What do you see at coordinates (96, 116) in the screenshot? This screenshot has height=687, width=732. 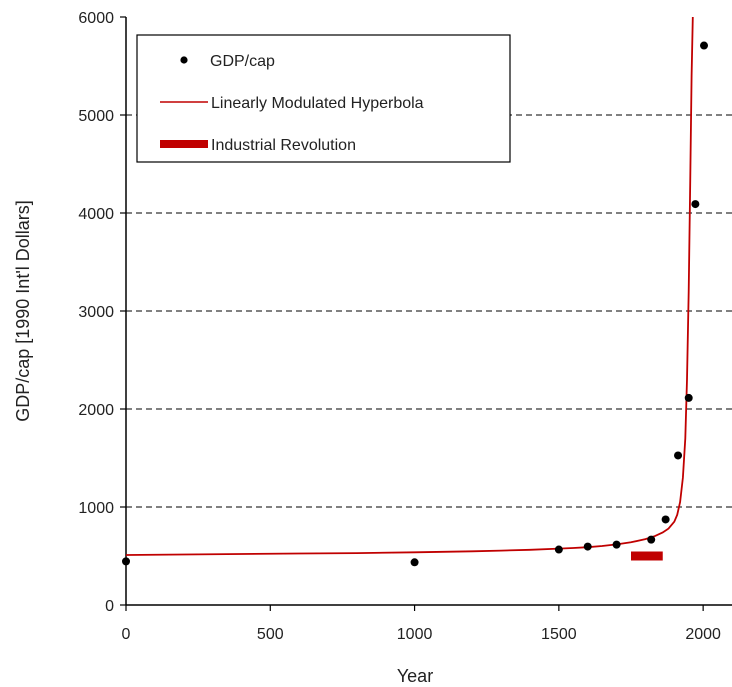 I see `y-tick-label: 5000` at bounding box center [96, 116].